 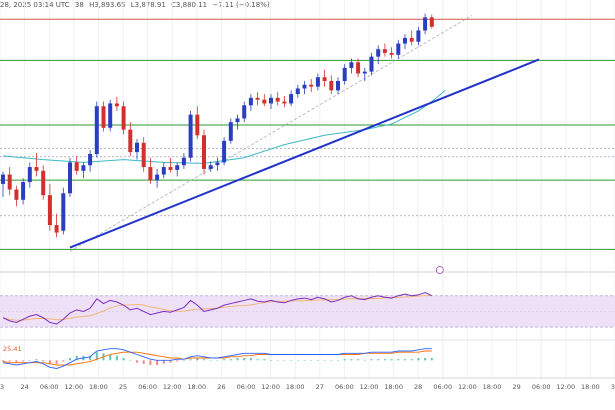 I want to click on header-low: L3,878.91, so click(x=148, y=5).